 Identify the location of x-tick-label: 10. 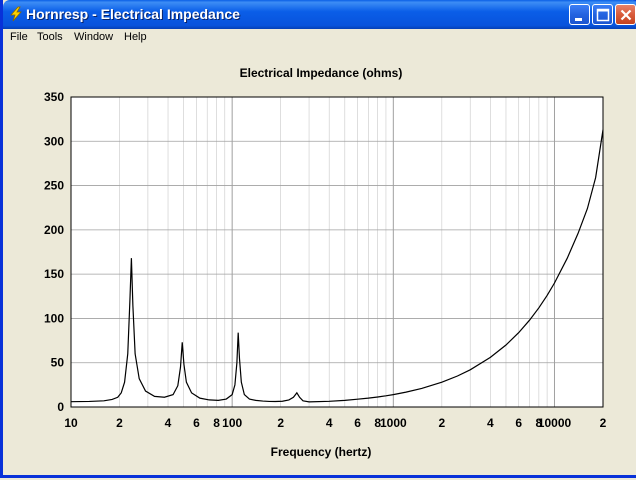
(71, 423).